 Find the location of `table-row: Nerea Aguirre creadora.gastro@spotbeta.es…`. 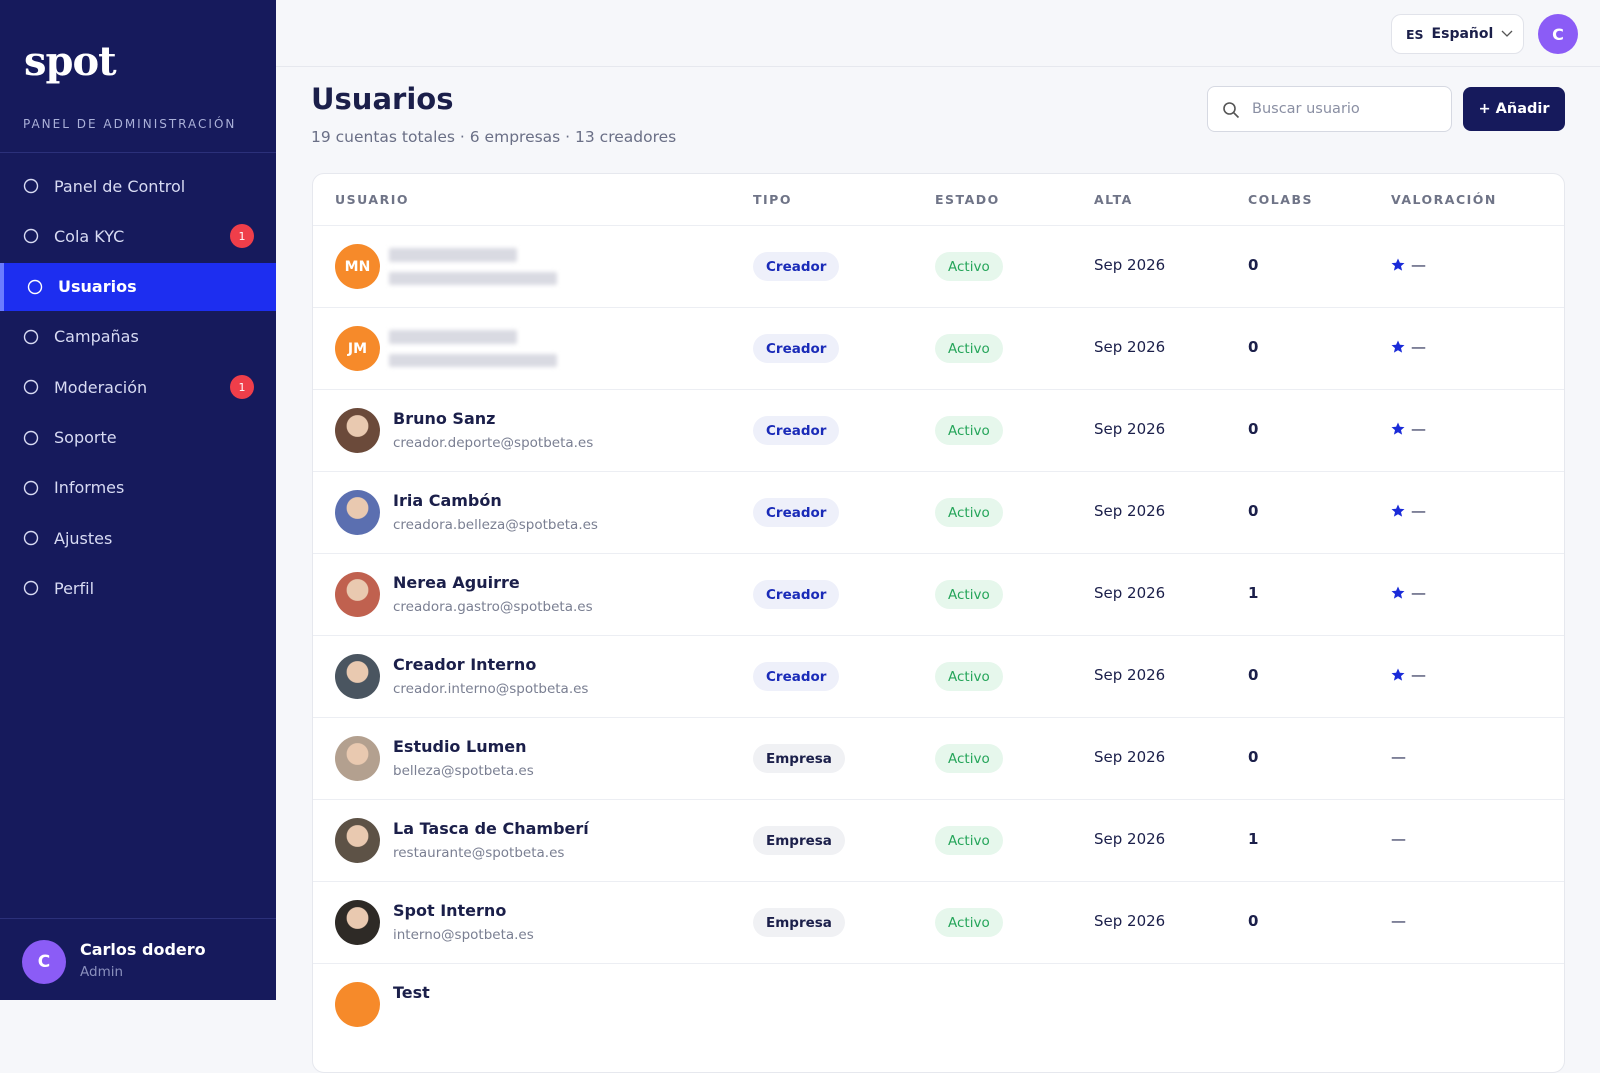

table-row: Nerea Aguirre creadora.gastro@spotbeta.es… is located at coordinates (938, 594).